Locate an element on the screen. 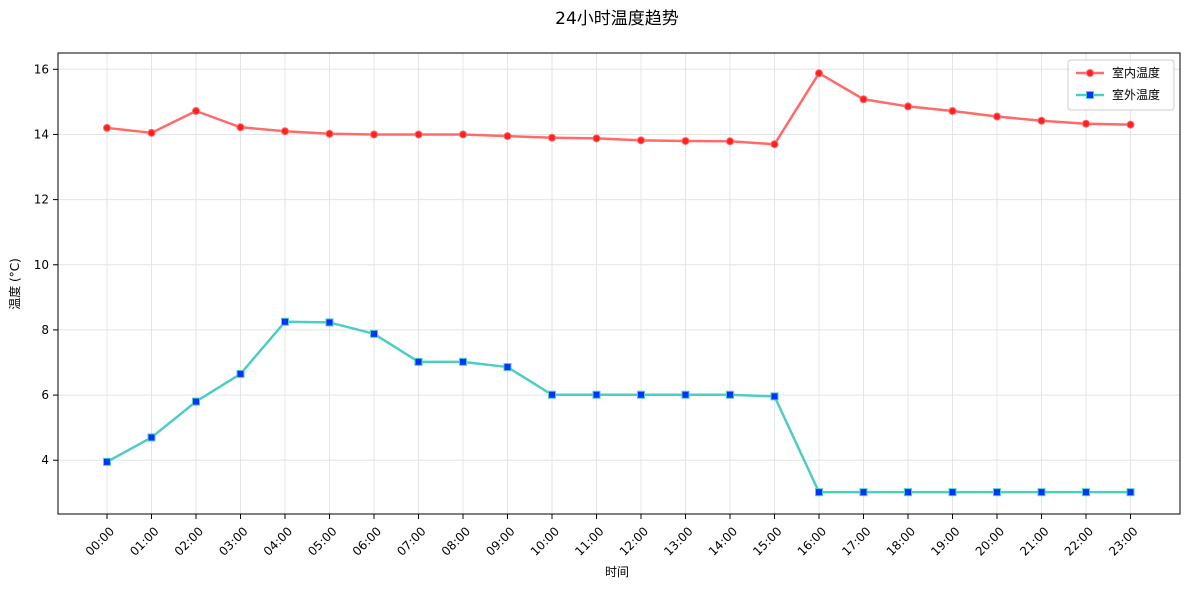 The width and height of the screenshot is (1189, 590). chart-title: 24小时温度趋势 is located at coordinates (617, 19).